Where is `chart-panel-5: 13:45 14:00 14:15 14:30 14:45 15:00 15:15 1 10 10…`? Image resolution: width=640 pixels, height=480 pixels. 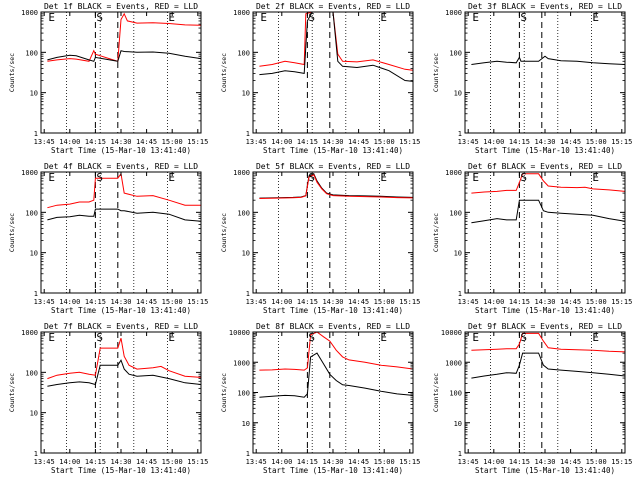
chart-panel-5: 13:45 14:00 14:15 14:30 14:45 15:00 15:15 1 10 10… is located at coordinates (320, 238).